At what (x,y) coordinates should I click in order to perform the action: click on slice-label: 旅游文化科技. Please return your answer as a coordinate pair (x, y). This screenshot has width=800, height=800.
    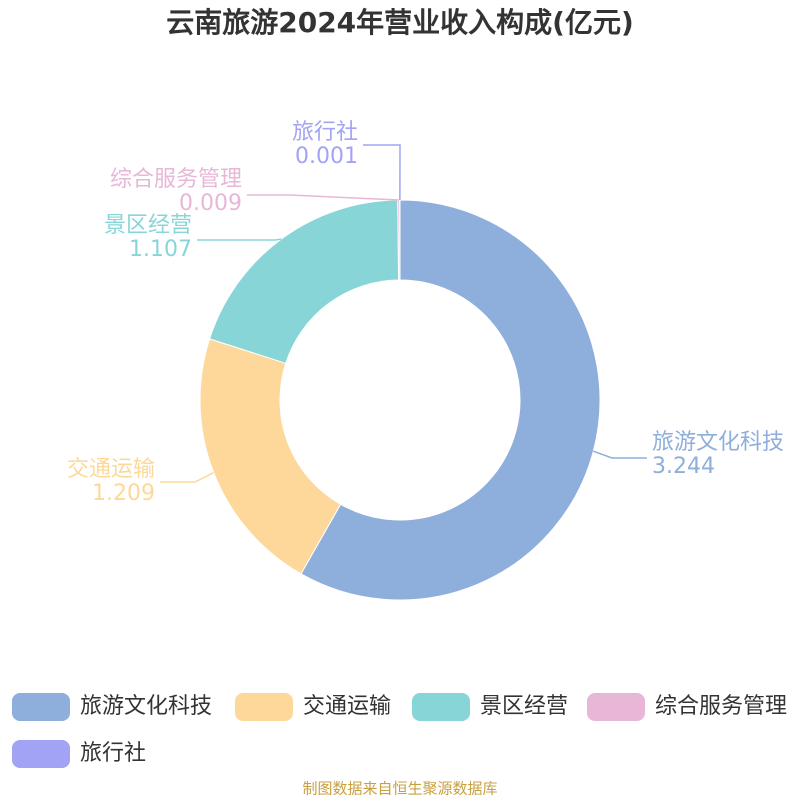
    Looking at the image, I should click on (718, 442).